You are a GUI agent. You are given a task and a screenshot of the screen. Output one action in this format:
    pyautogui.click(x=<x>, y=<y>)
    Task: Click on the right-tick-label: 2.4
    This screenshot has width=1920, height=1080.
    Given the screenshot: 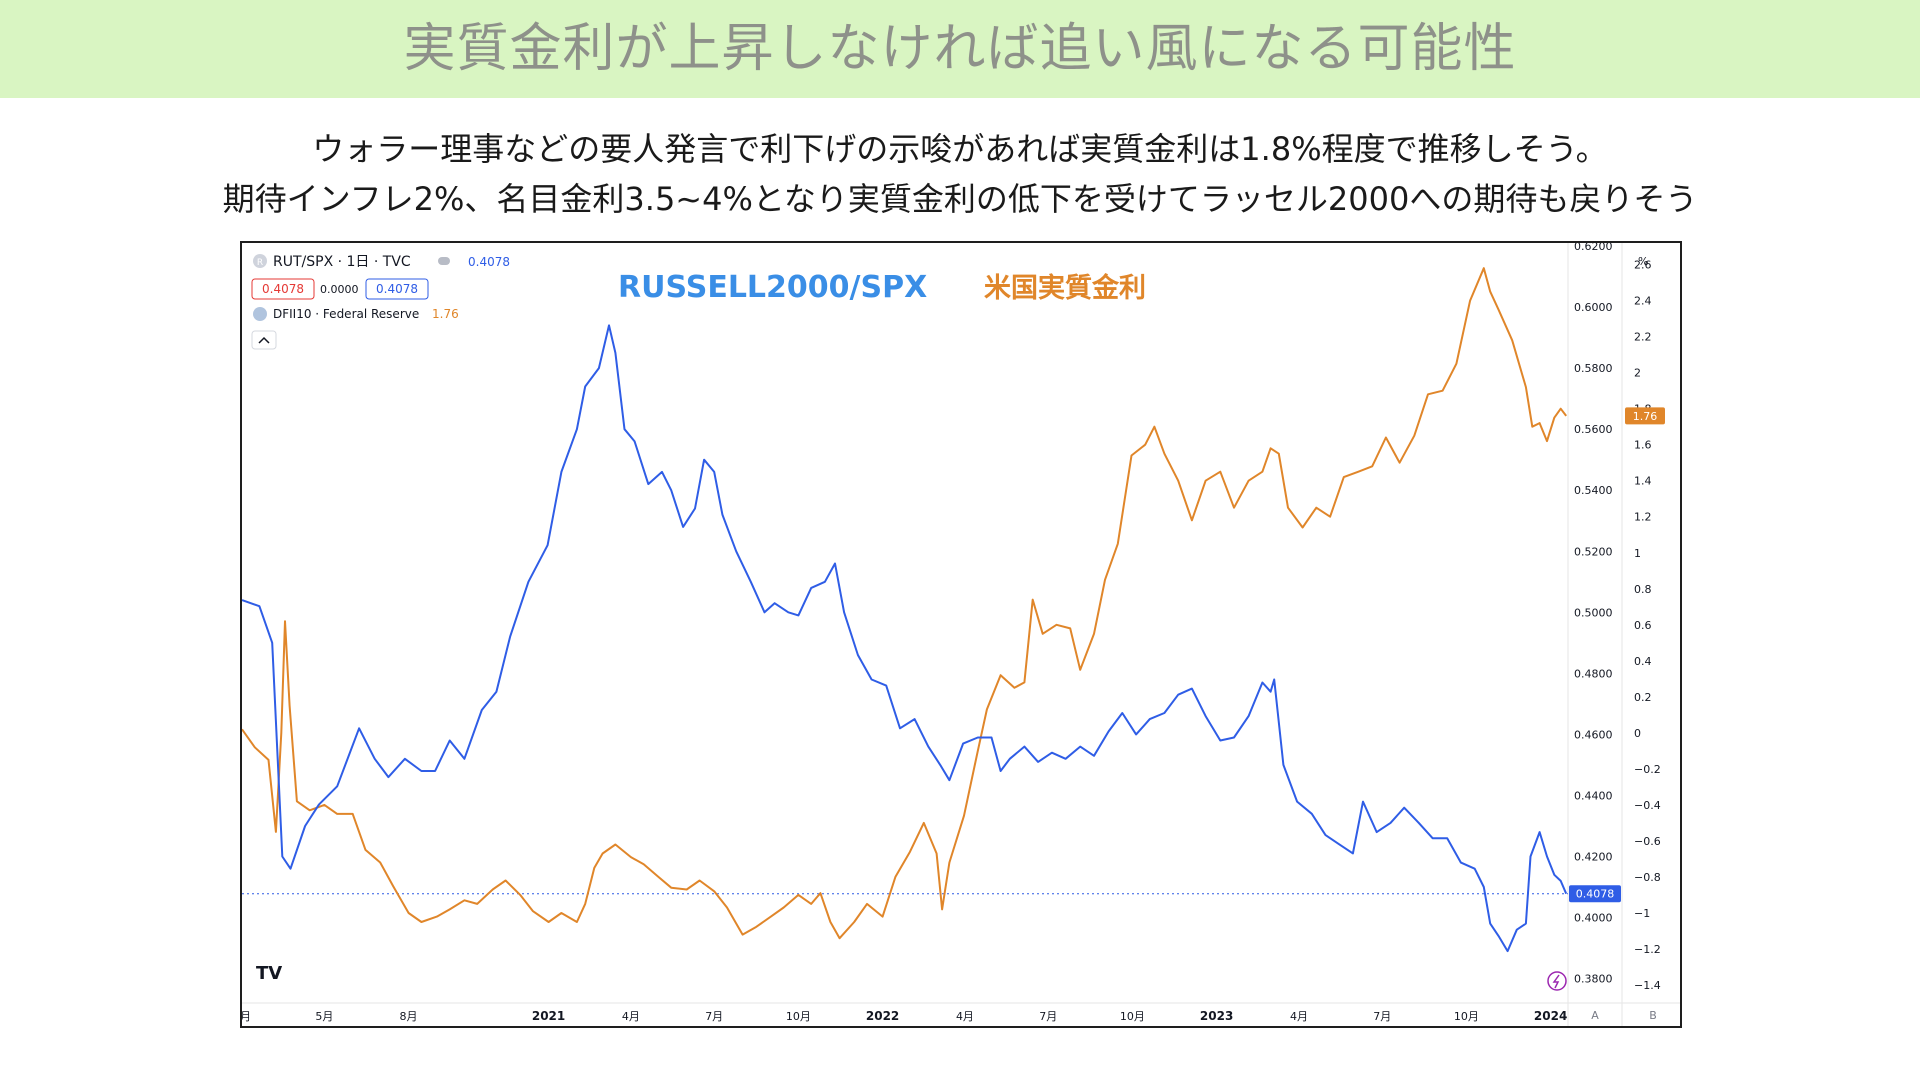 What is the action you would take?
    pyautogui.click(x=1643, y=301)
    